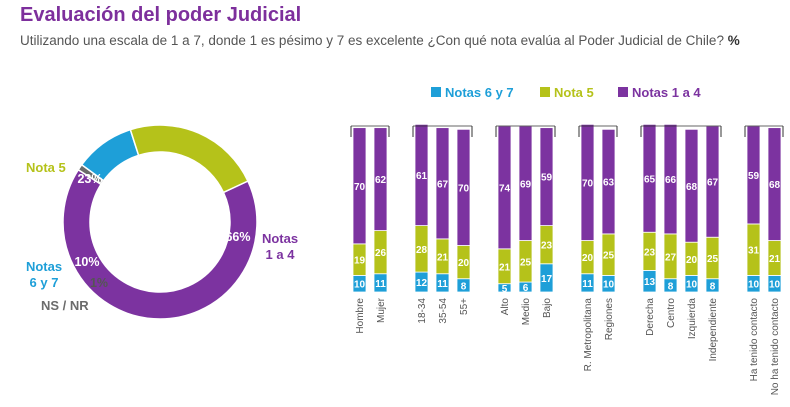 The width and height of the screenshot is (790, 407). Describe the element at coordinates (775, 285) in the screenshot. I see `data-label-no-ha-tenido-contacto-notas-6-y-7: 10` at that location.